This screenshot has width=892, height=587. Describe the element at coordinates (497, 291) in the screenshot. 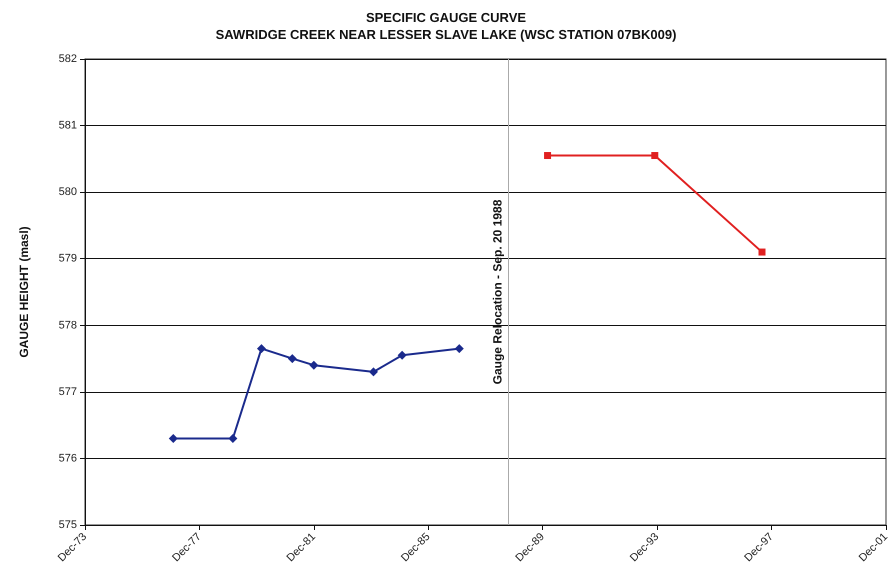

I see `ref-line-label: Gauge Relocation - Sep. 20 1988` at that location.